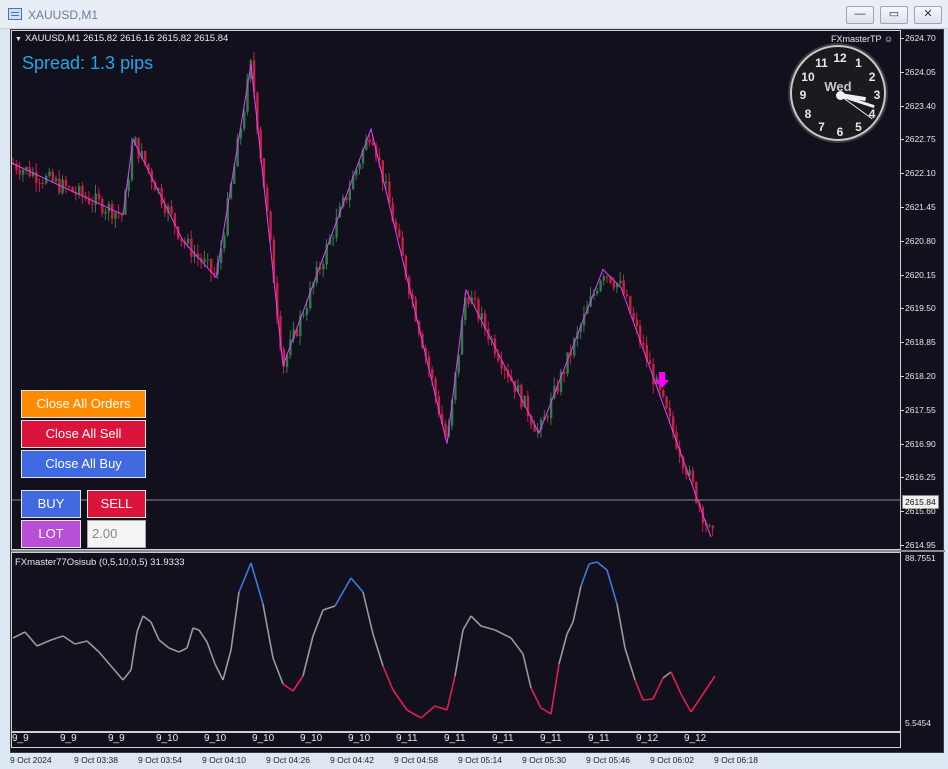 This screenshot has width=948, height=769. What do you see at coordinates (83, 434) in the screenshot?
I see `close-all-sell-button: Close All Sell` at bounding box center [83, 434].